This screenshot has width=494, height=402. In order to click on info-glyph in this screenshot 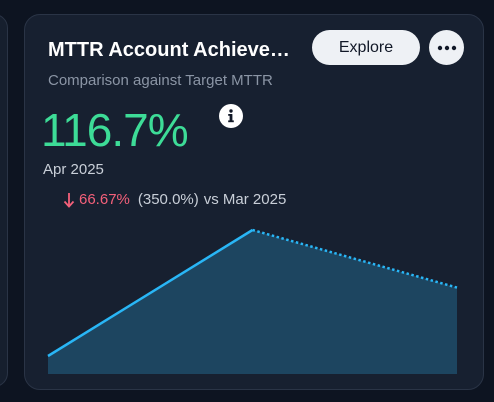, I will do `click(231, 116)`.